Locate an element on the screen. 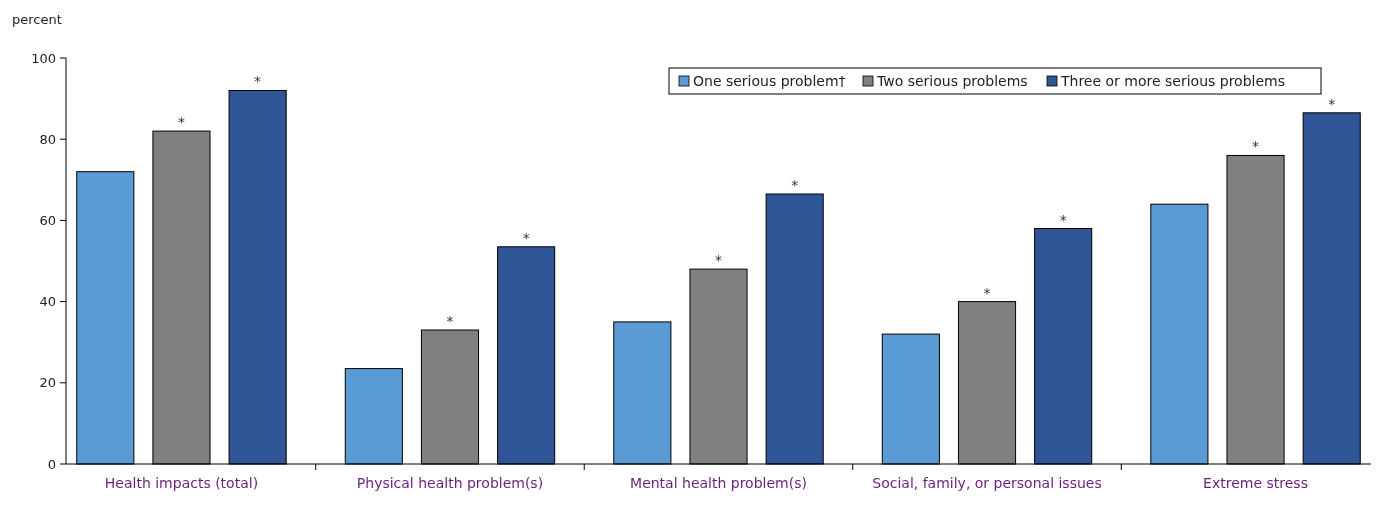 The width and height of the screenshot is (1387, 522). legend-label: Three or more serious problems is located at coordinates (1172, 81).